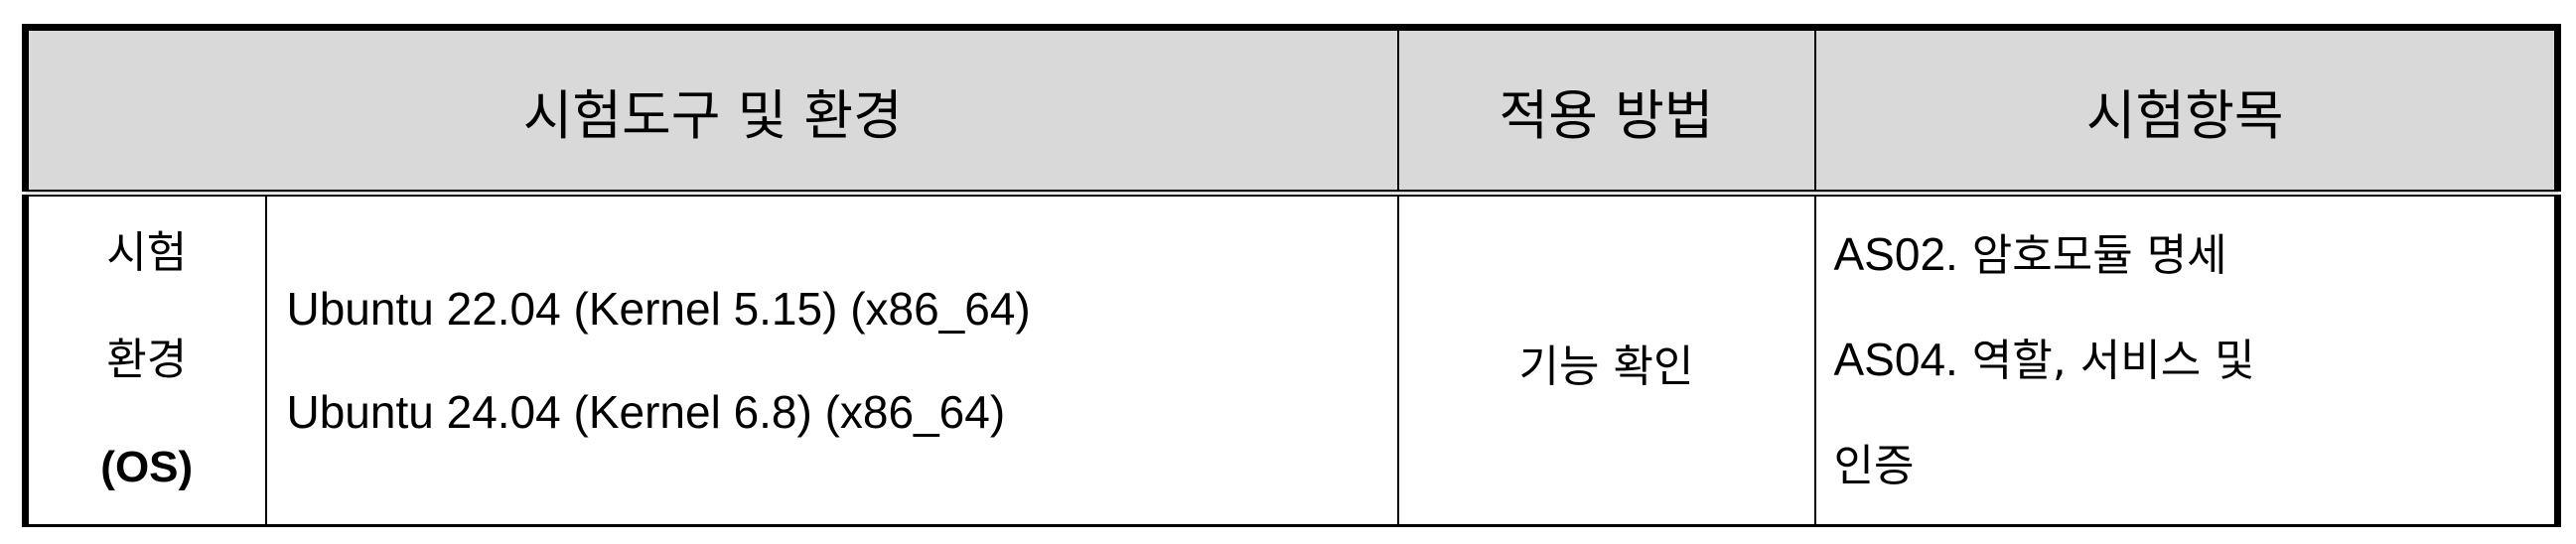  What do you see at coordinates (1895, 254) in the screenshot?
I see `test-item-code: AS02.` at bounding box center [1895, 254].